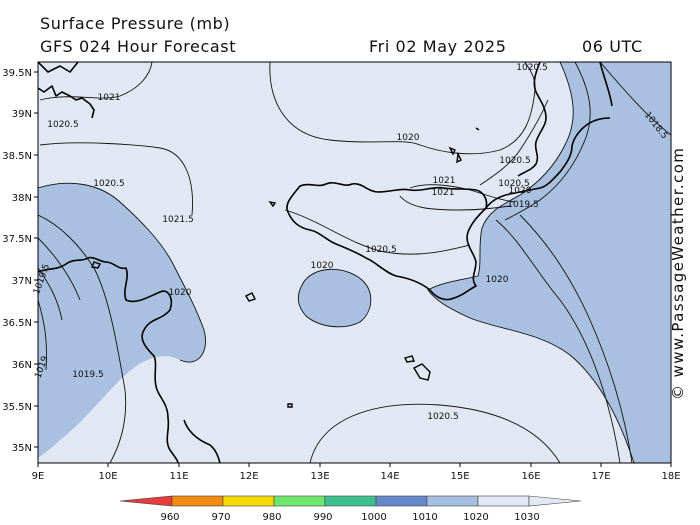 This screenshot has width=700, height=525. What do you see at coordinates (17, 73) in the screenshot?
I see `lat-tick-label: 39.5N` at bounding box center [17, 73].